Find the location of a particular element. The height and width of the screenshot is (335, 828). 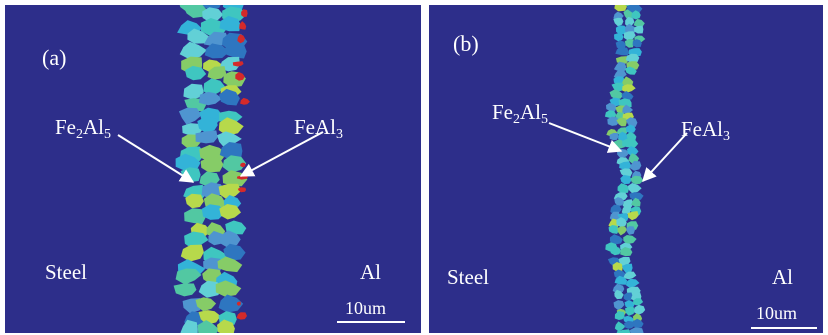

arrow-layer-a is located at coordinates (220, 157).